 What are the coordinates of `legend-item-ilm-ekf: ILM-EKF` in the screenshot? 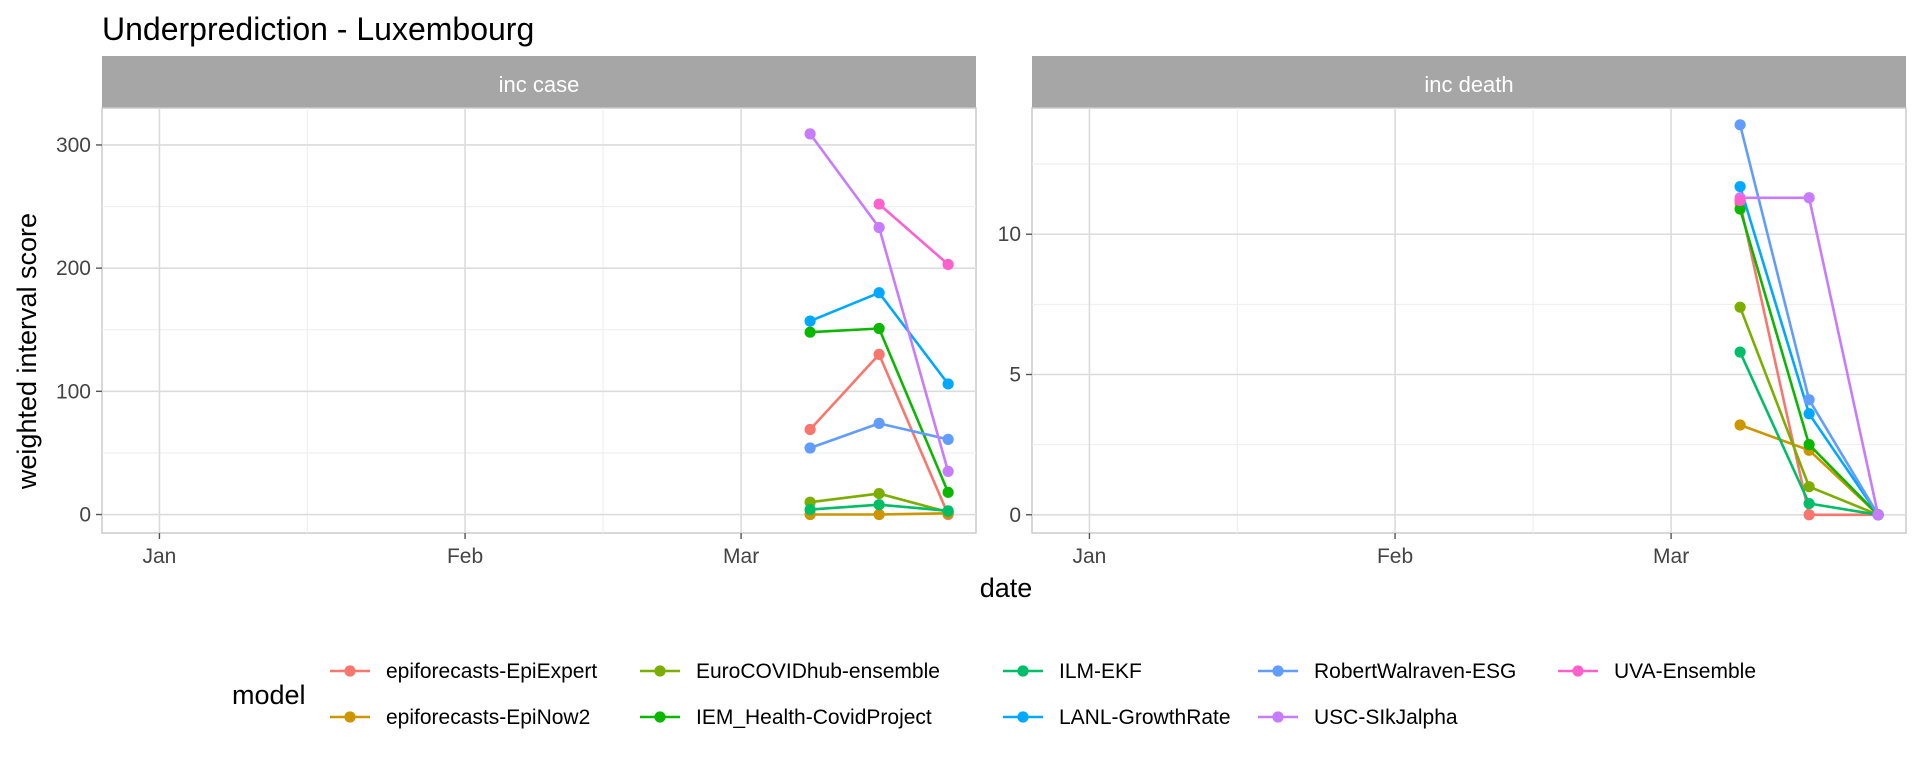 It's located at (1072, 671).